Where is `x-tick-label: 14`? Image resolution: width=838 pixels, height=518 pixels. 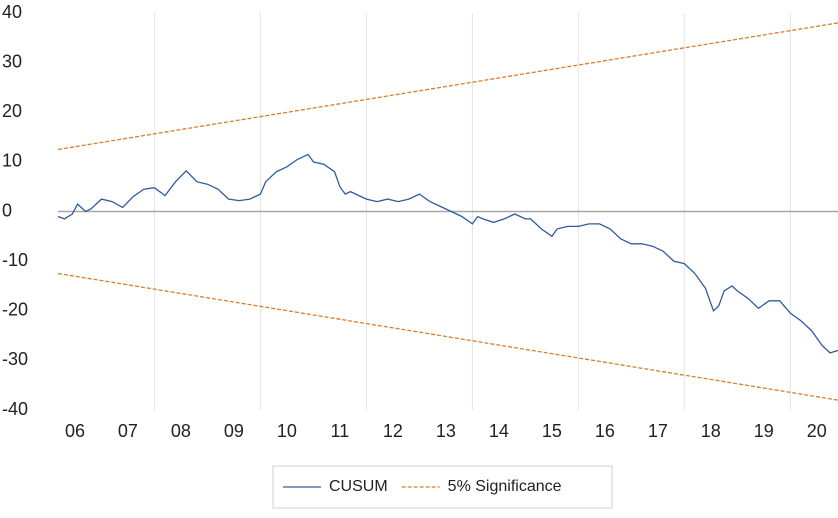 x-tick-label: 14 is located at coordinates (499, 431).